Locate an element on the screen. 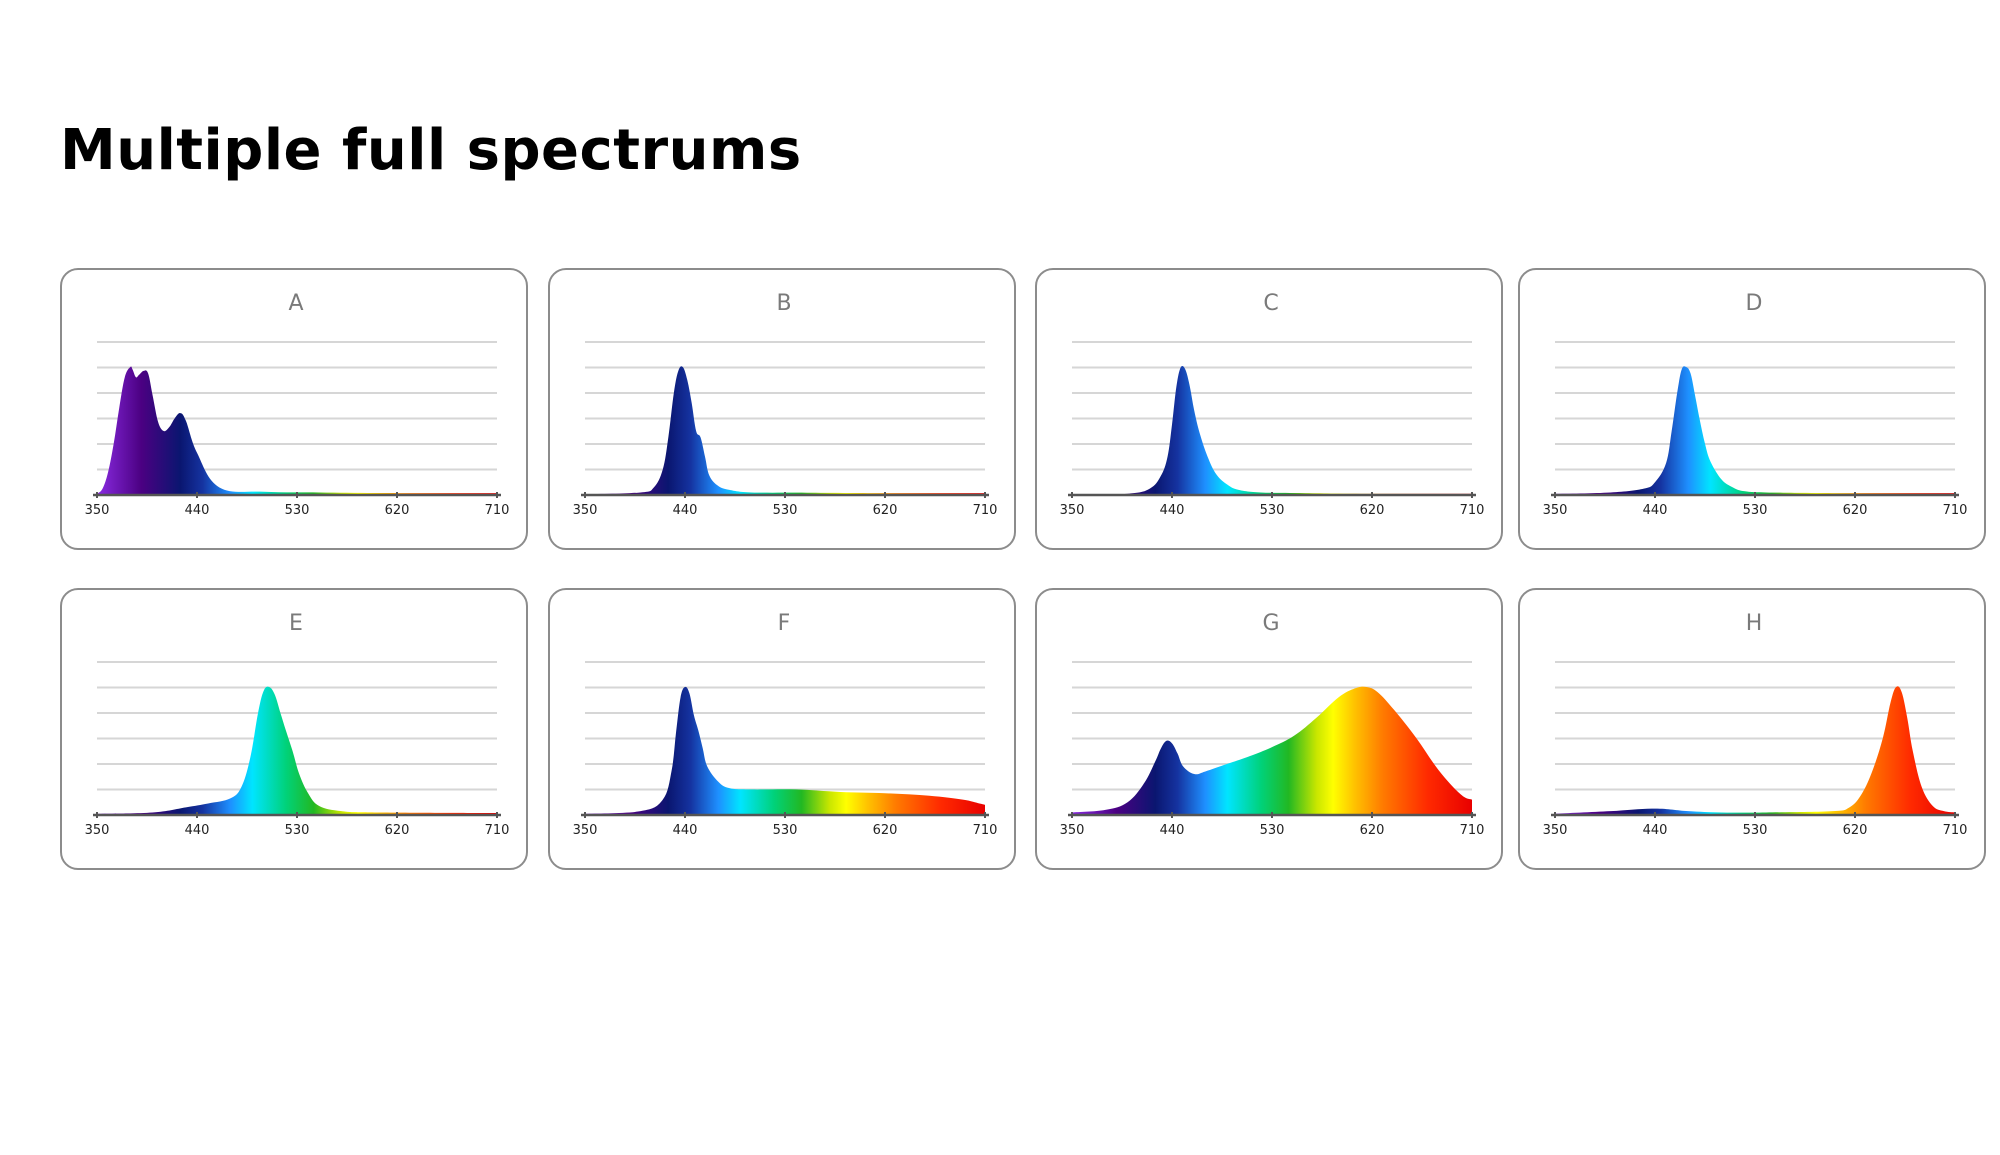 The image size is (2000, 1155). spectrum-chart: F 350 440 530 620 710 is located at coordinates (785, 724).